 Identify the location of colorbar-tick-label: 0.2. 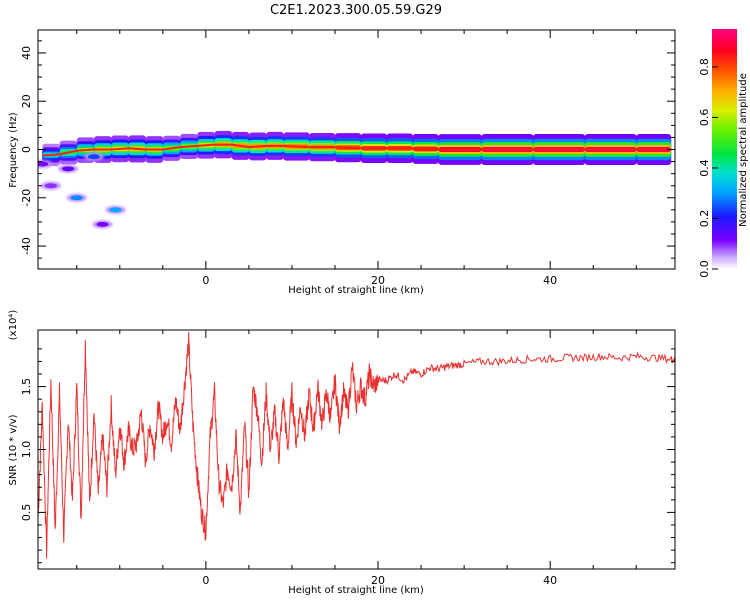
(704, 219).